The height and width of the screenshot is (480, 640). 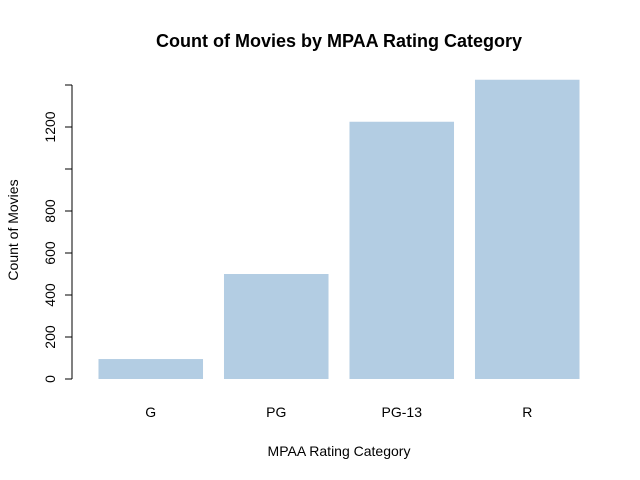 I want to click on y-axis: 0 200 400 600 800 1200, so click(x=57, y=233).